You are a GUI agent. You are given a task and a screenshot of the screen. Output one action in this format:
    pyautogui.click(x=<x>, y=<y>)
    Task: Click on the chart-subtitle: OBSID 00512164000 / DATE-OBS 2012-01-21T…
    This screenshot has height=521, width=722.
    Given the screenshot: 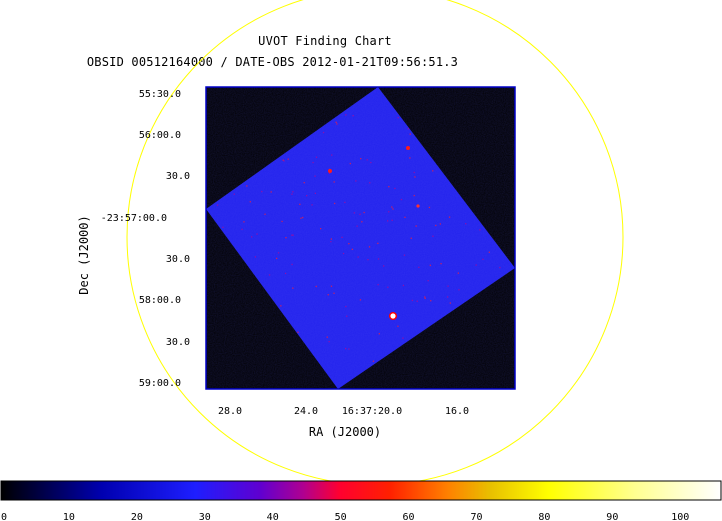 What is the action you would take?
    pyautogui.click(x=272, y=62)
    